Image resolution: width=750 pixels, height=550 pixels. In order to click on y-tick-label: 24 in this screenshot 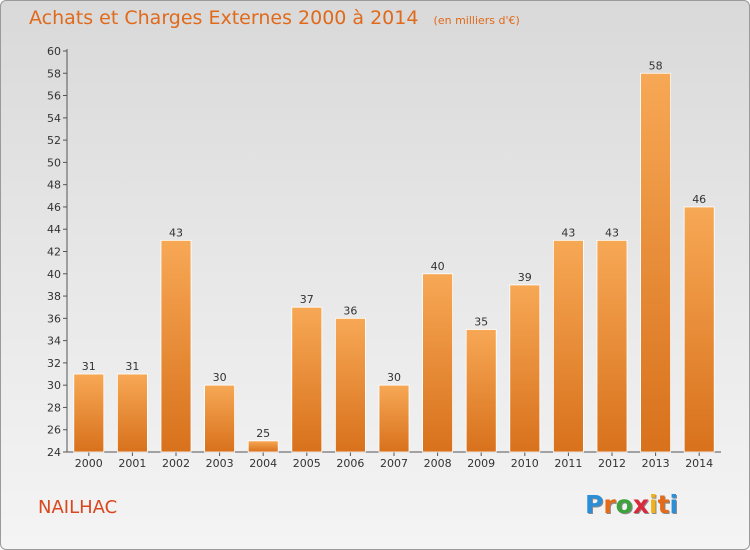, I will do `click(54, 452)`.